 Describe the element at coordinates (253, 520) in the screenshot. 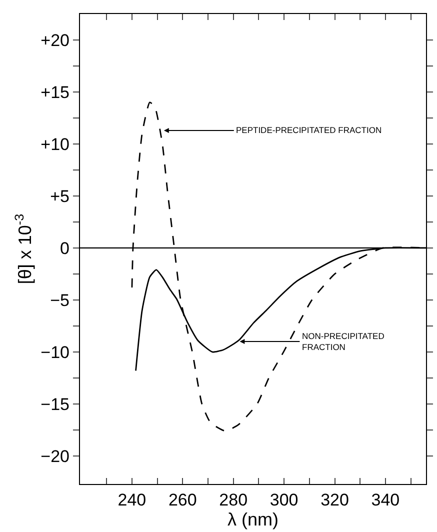

I see `x-axis-title: λ (nm)` at that location.